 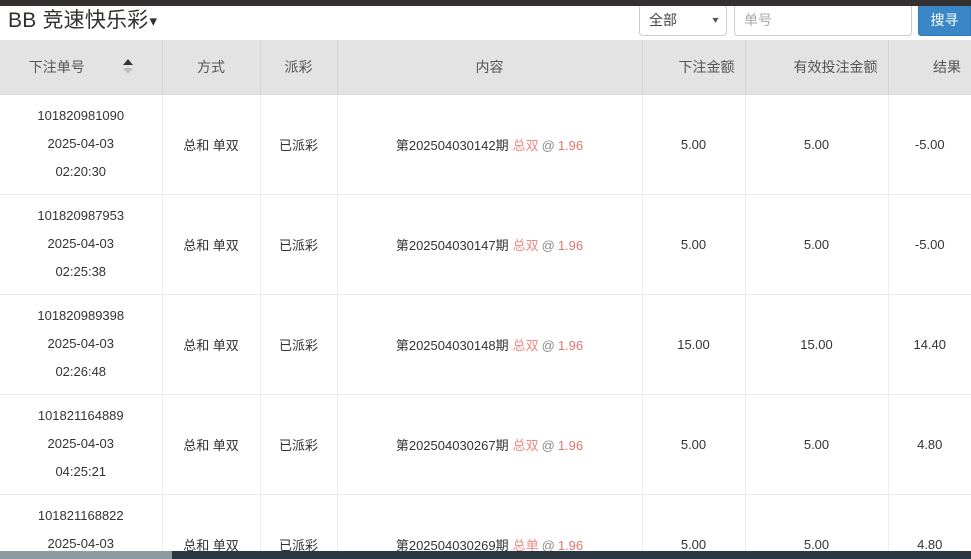 What do you see at coordinates (663, 20) in the screenshot?
I see `type-filter-selected-value: 全部` at bounding box center [663, 20].